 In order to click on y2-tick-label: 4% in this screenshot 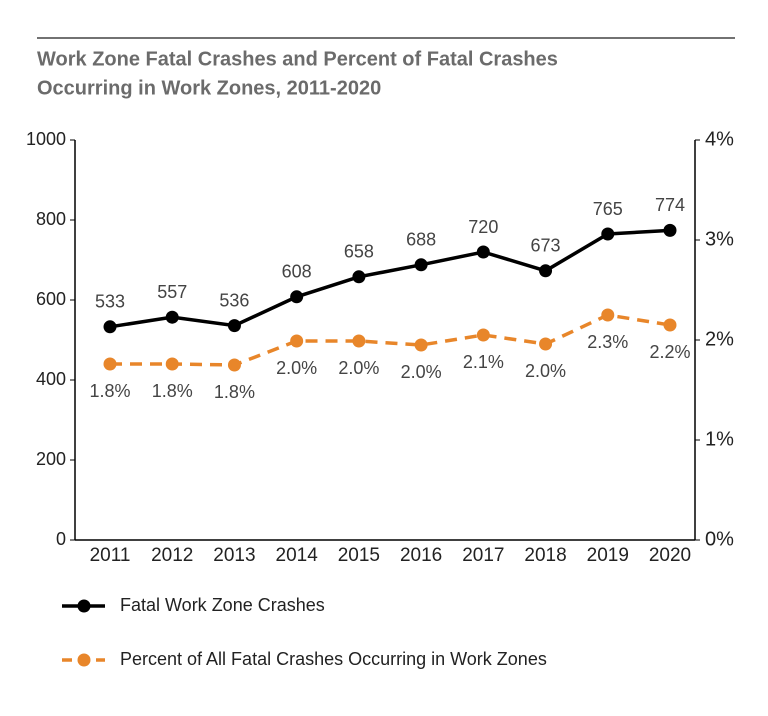, I will do `click(719, 139)`.